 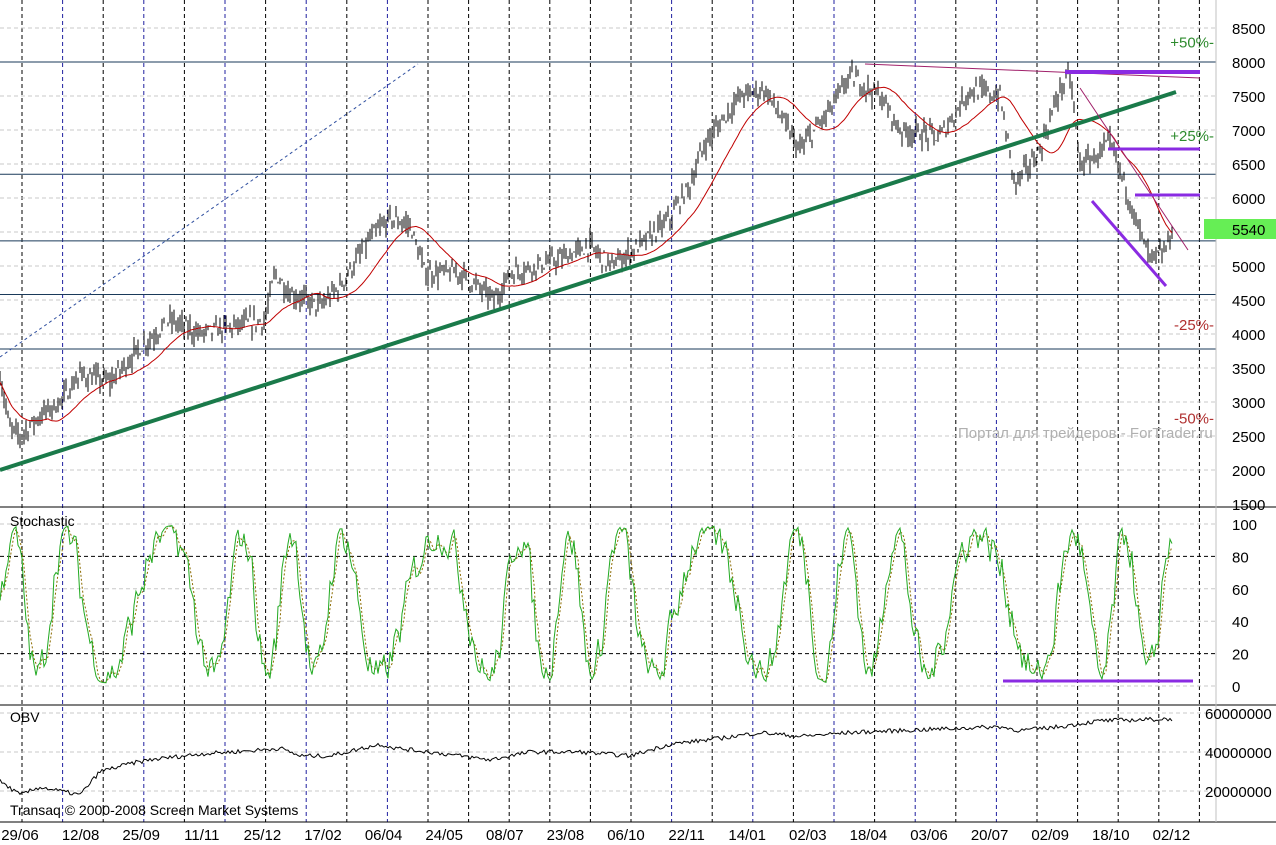 What do you see at coordinates (626, 835) in the screenshot?
I see `date-tick-label: 06/10` at bounding box center [626, 835].